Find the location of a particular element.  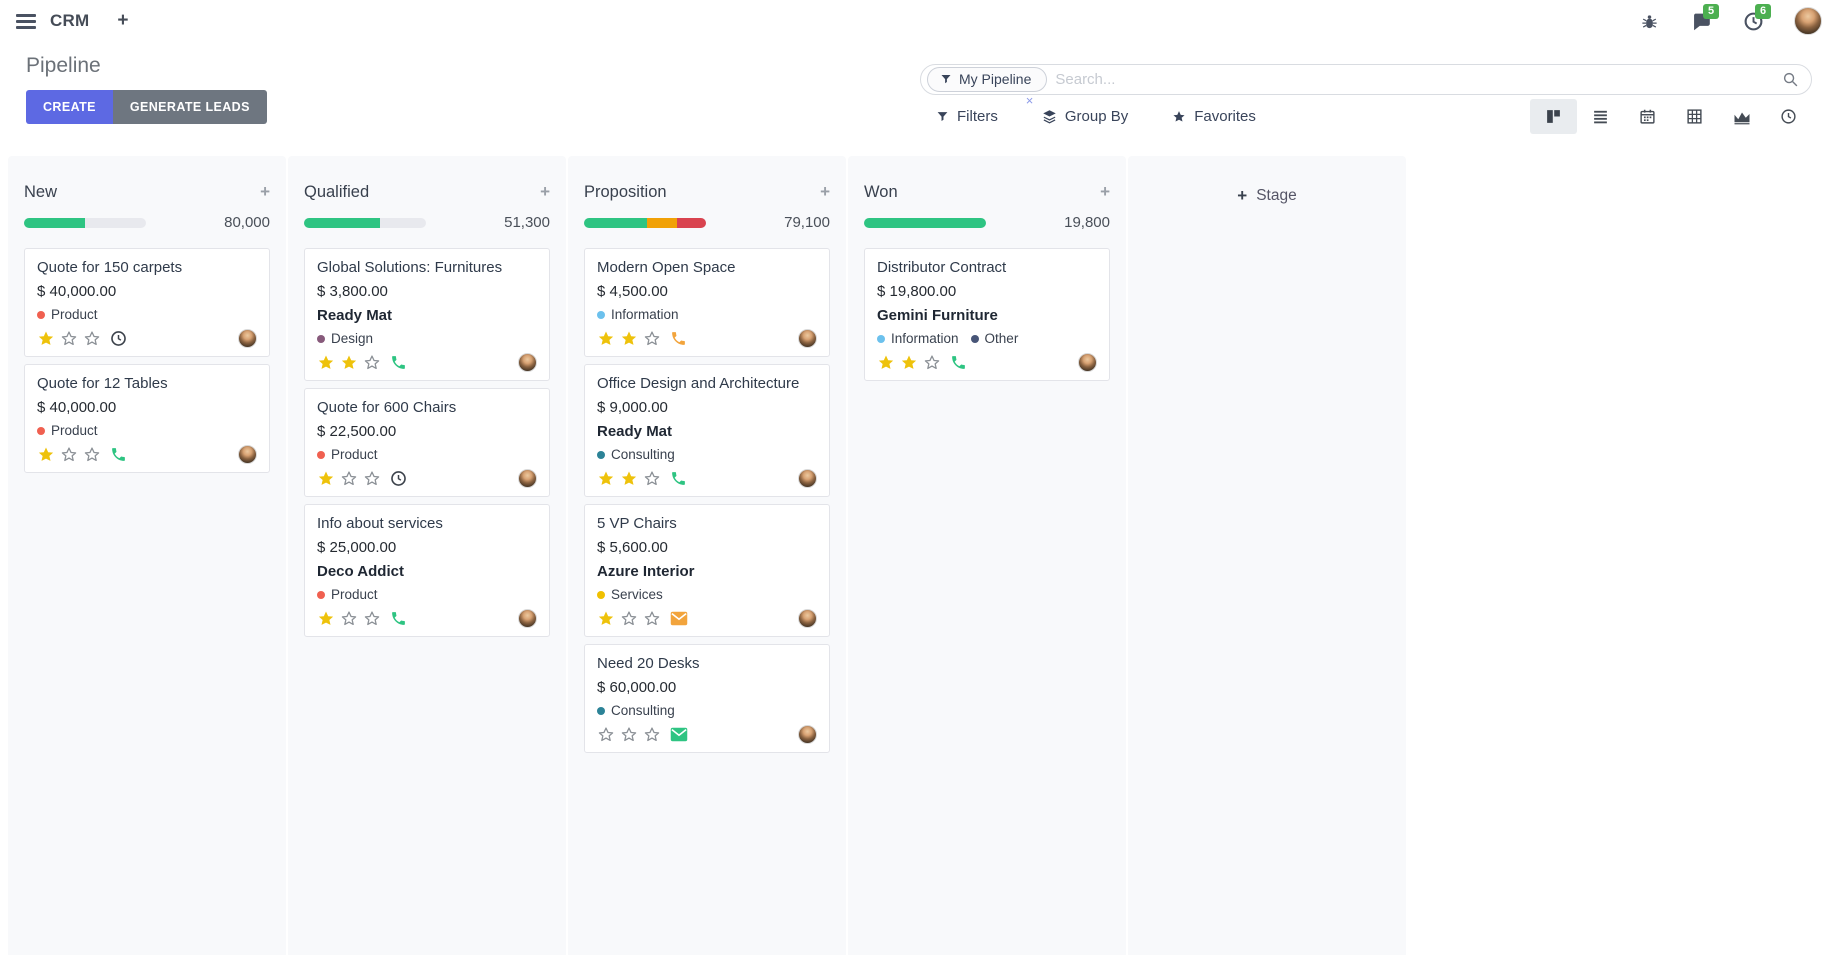

favorites-button: Favorites is located at coordinates (1214, 116).